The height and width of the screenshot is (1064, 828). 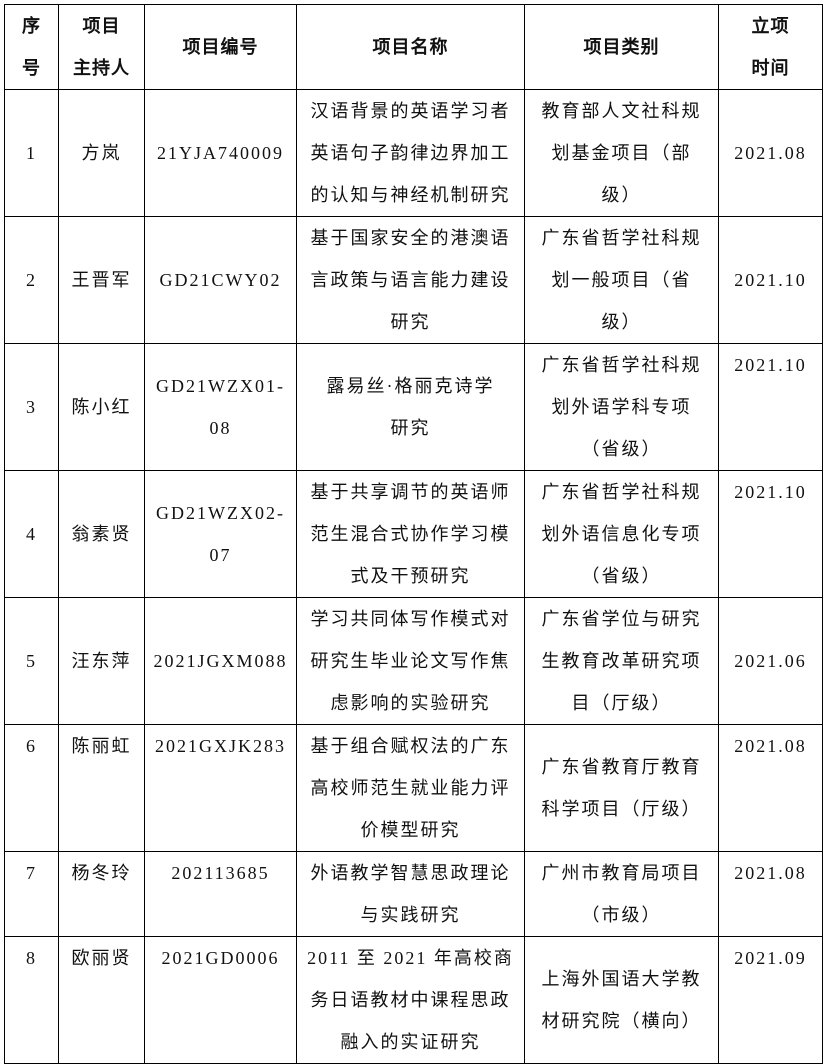 What do you see at coordinates (410, 830) in the screenshot?
I see `cell-line: 价模型研究` at bounding box center [410, 830].